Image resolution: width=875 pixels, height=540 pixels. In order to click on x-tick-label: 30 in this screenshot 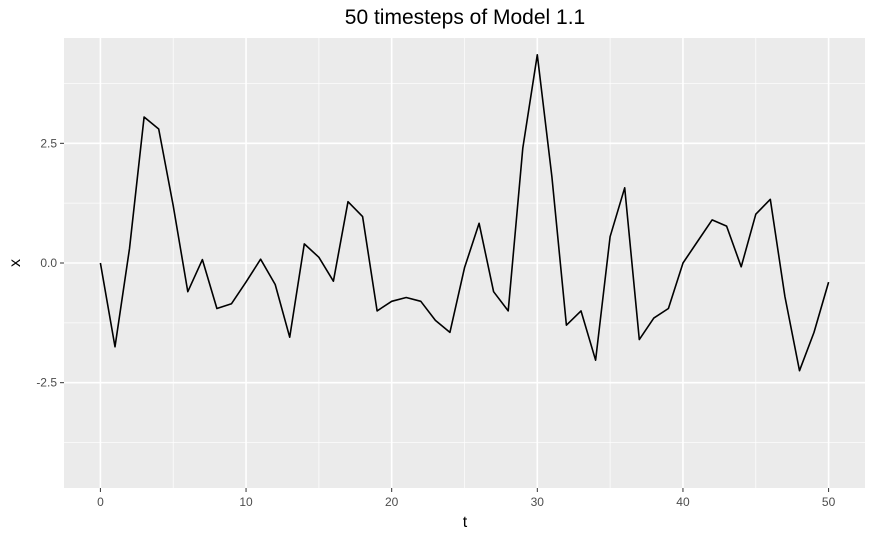, I will do `click(538, 502)`.